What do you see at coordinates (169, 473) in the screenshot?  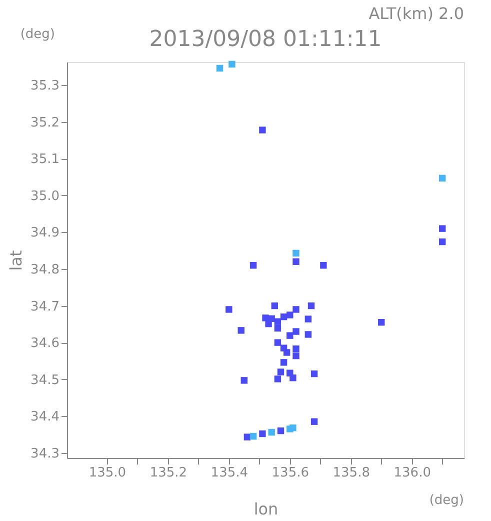 I see `x-tick-label: 135.2` at bounding box center [169, 473].